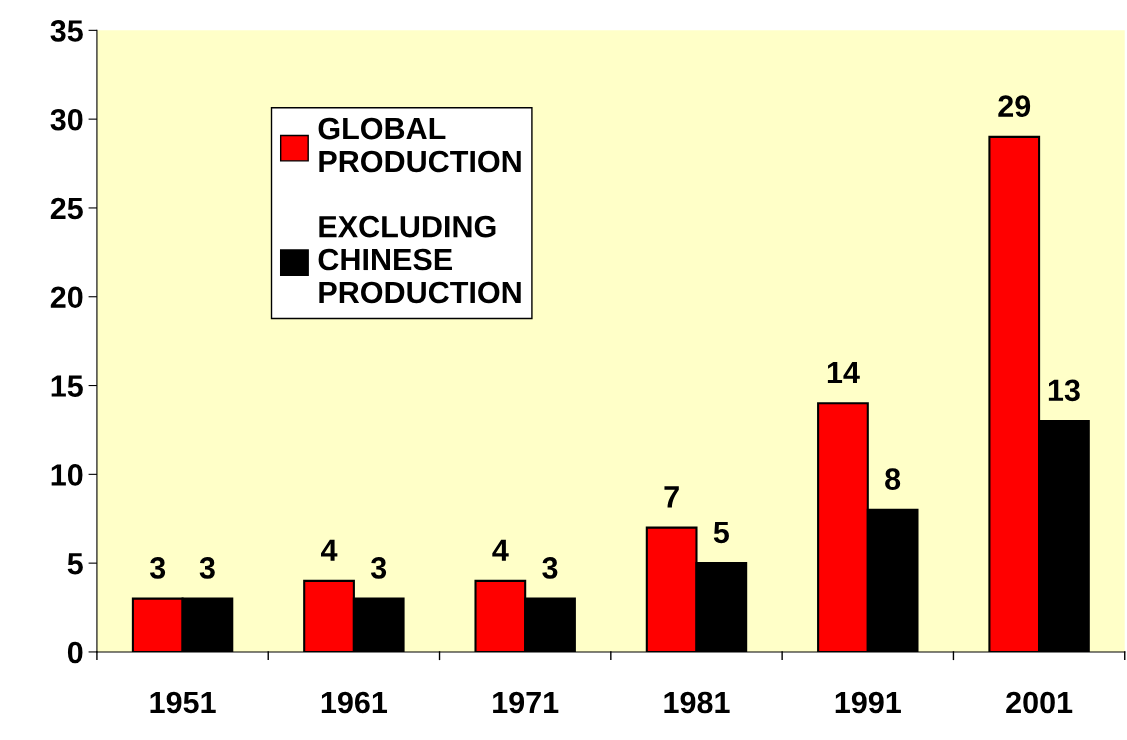 This screenshot has height=740, width=1127. What do you see at coordinates (75, 564) in the screenshot?
I see `y-tick-label: 5` at bounding box center [75, 564].